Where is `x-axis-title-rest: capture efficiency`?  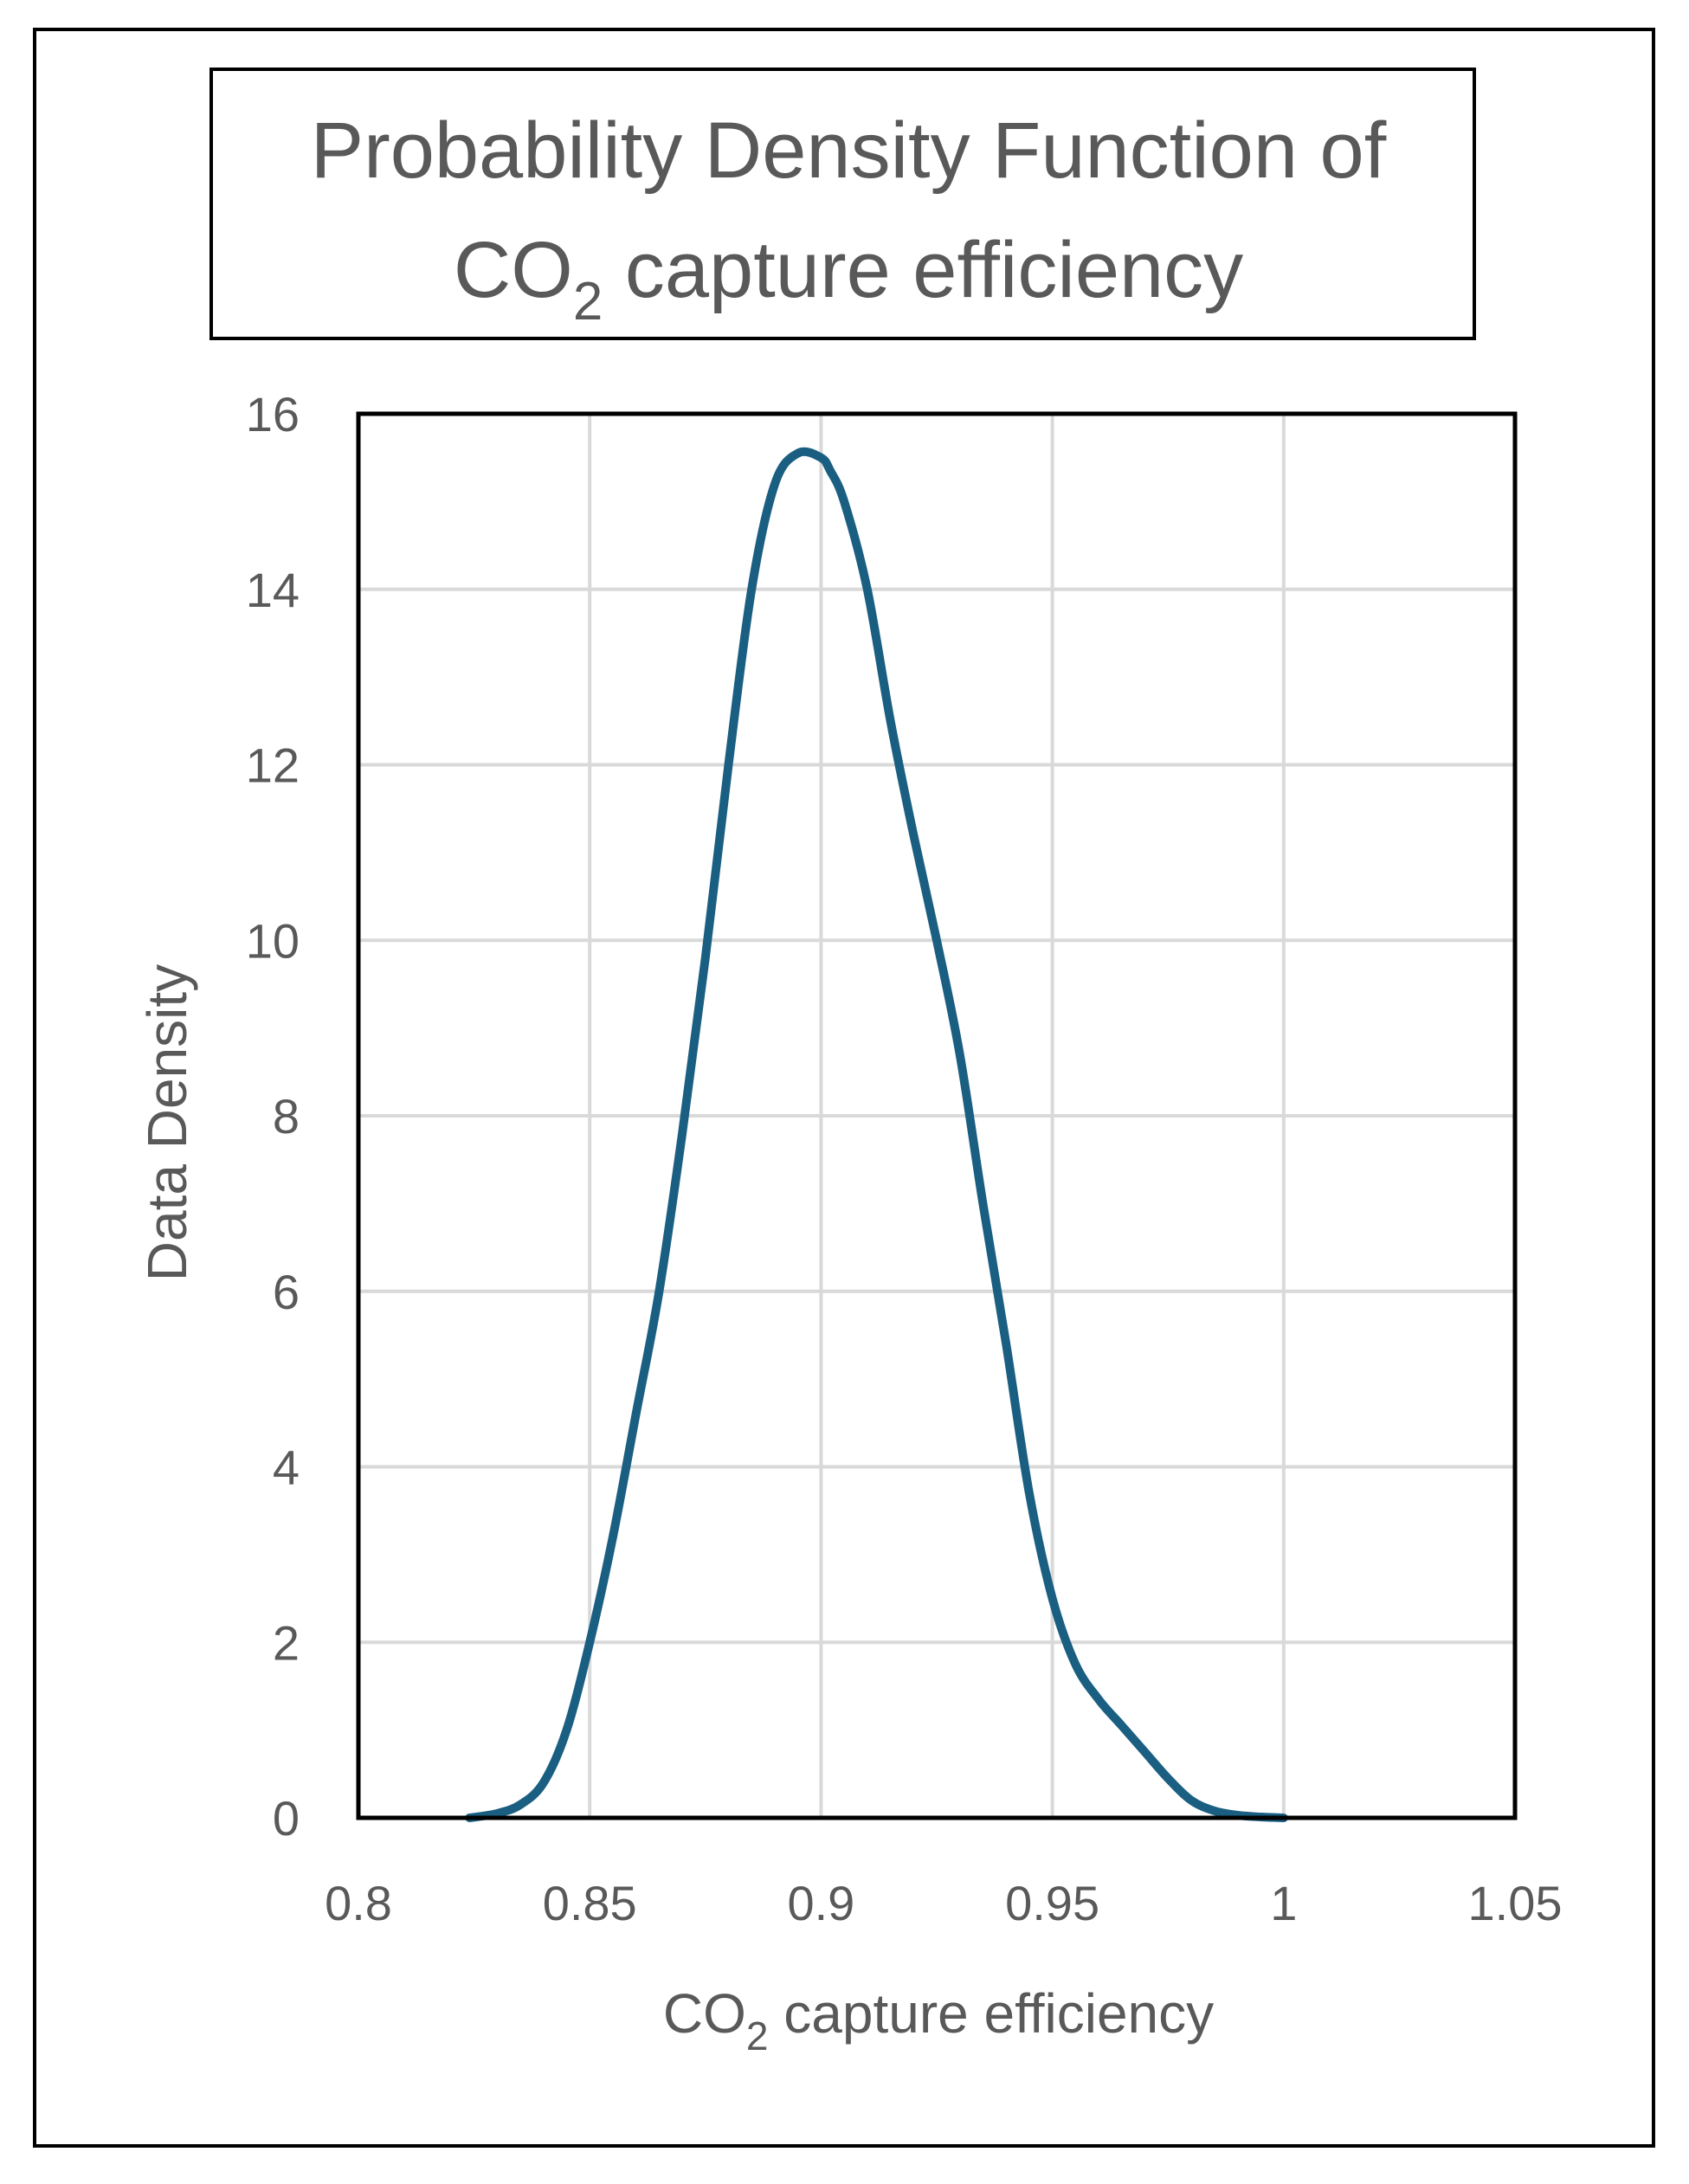 x-axis-title-rest: capture efficiency is located at coordinates (991, 2013).